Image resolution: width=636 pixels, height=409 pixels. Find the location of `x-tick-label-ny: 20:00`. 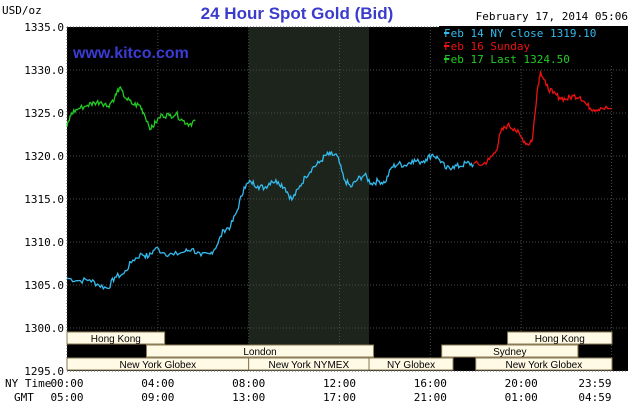

x-tick-label-ny: 20:00 is located at coordinates (521, 383).